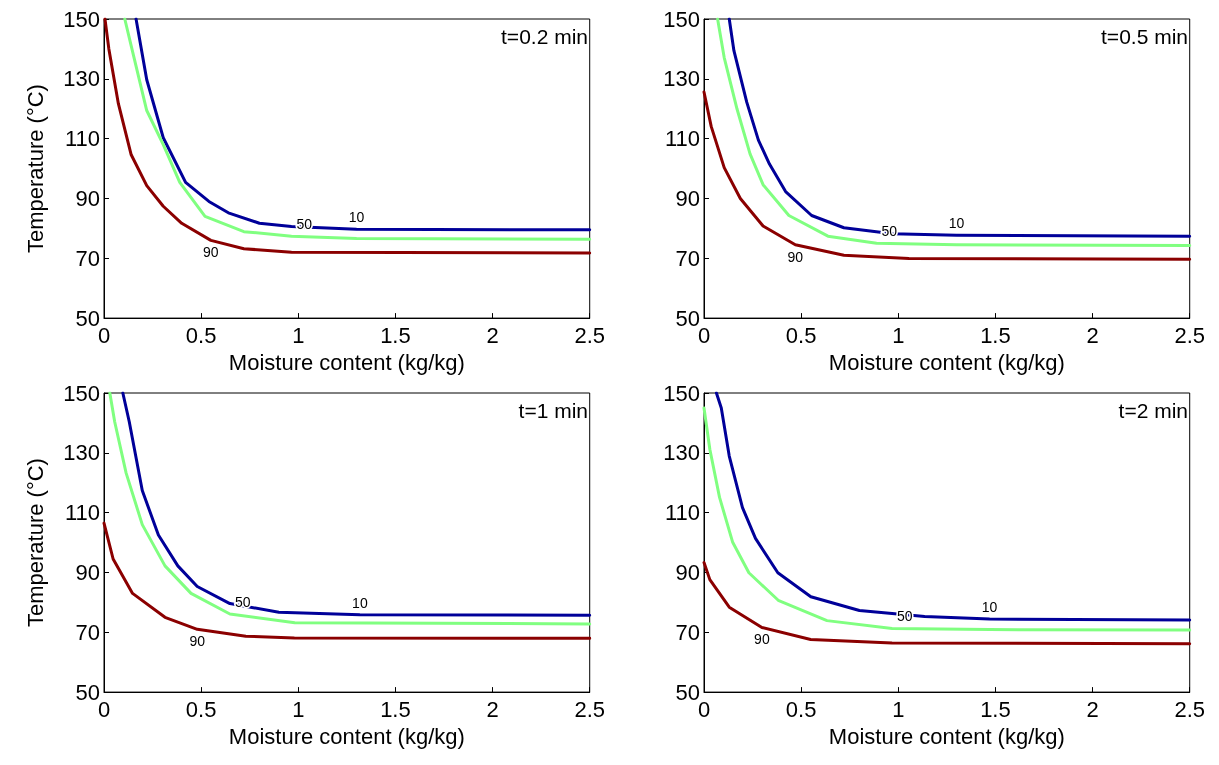 Image resolution: width=1219 pixels, height=765 pixels. Describe the element at coordinates (545, 36) in the screenshot. I see `annotation: t=0.2 min` at that location.